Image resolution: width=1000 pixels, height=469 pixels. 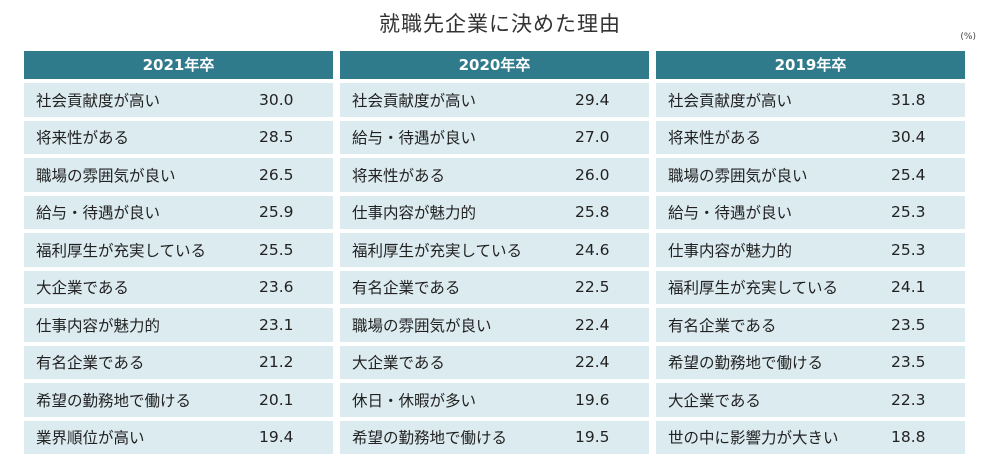 I want to click on table-row: 福利厚生が充実している 25.5, so click(x=178, y=250).